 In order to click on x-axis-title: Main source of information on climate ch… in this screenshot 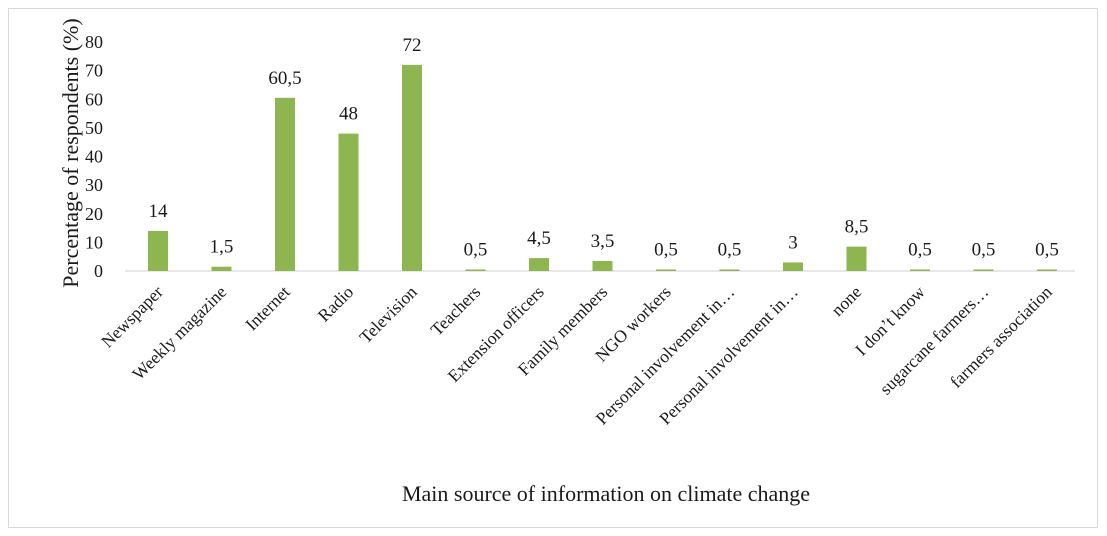, I will do `click(606, 493)`.